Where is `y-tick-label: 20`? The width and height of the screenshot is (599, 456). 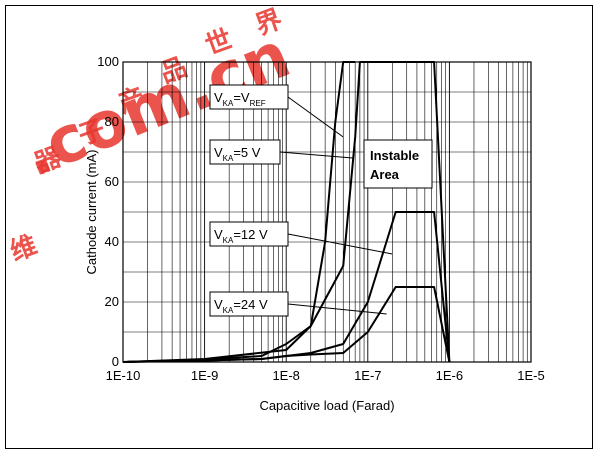 y-tick-label: 20 is located at coordinates (112, 301).